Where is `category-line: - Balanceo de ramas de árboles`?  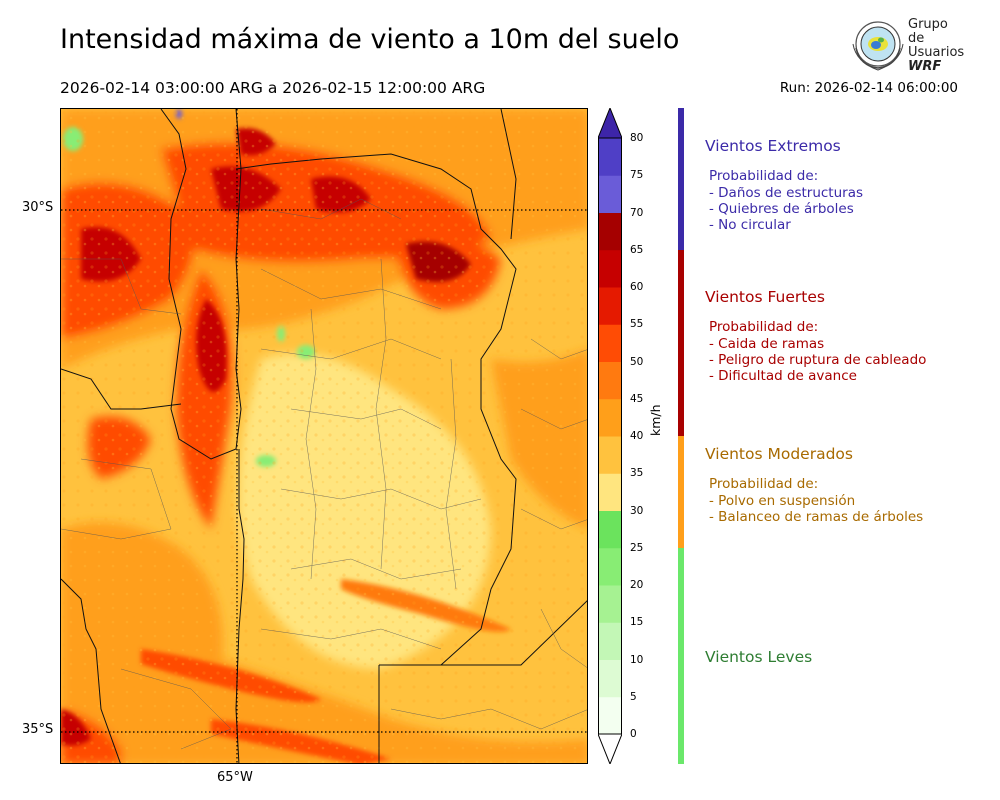
category-line: - Balanceo de ramas de árboles is located at coordinates (816, 516).